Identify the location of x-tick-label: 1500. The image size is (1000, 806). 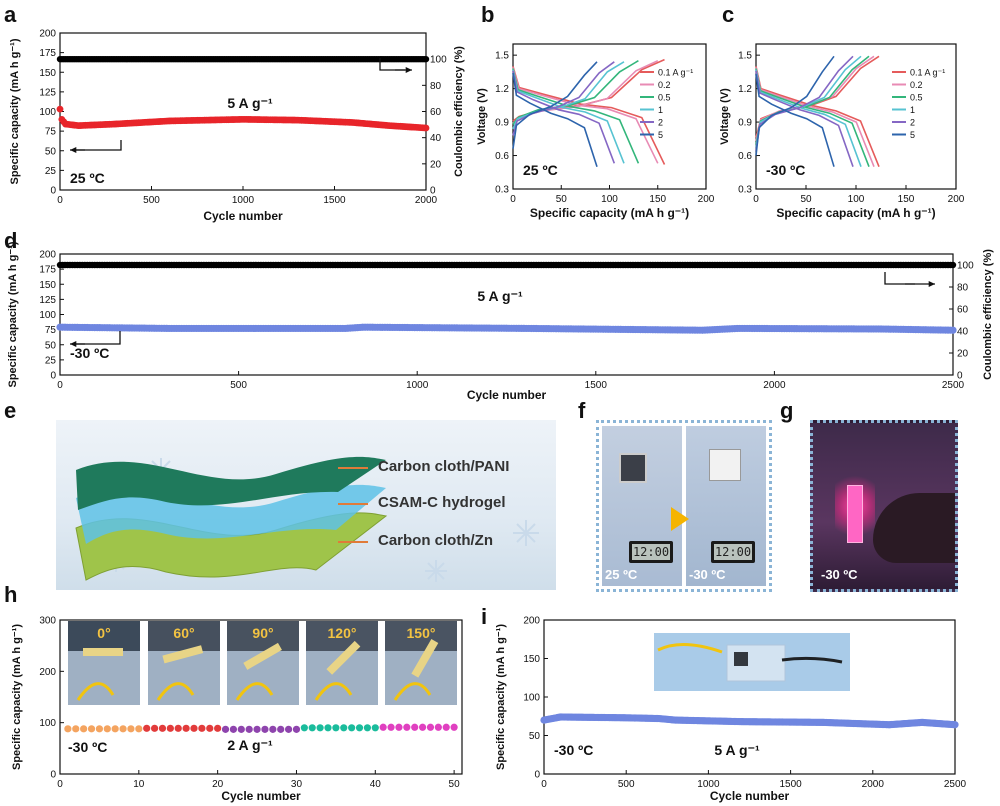
(790, 784).